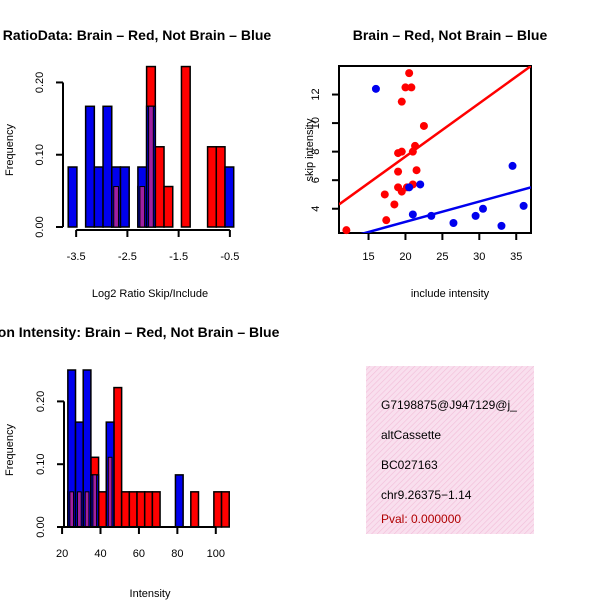  I want to click on x-tick-label: 100, so click(216, 554).